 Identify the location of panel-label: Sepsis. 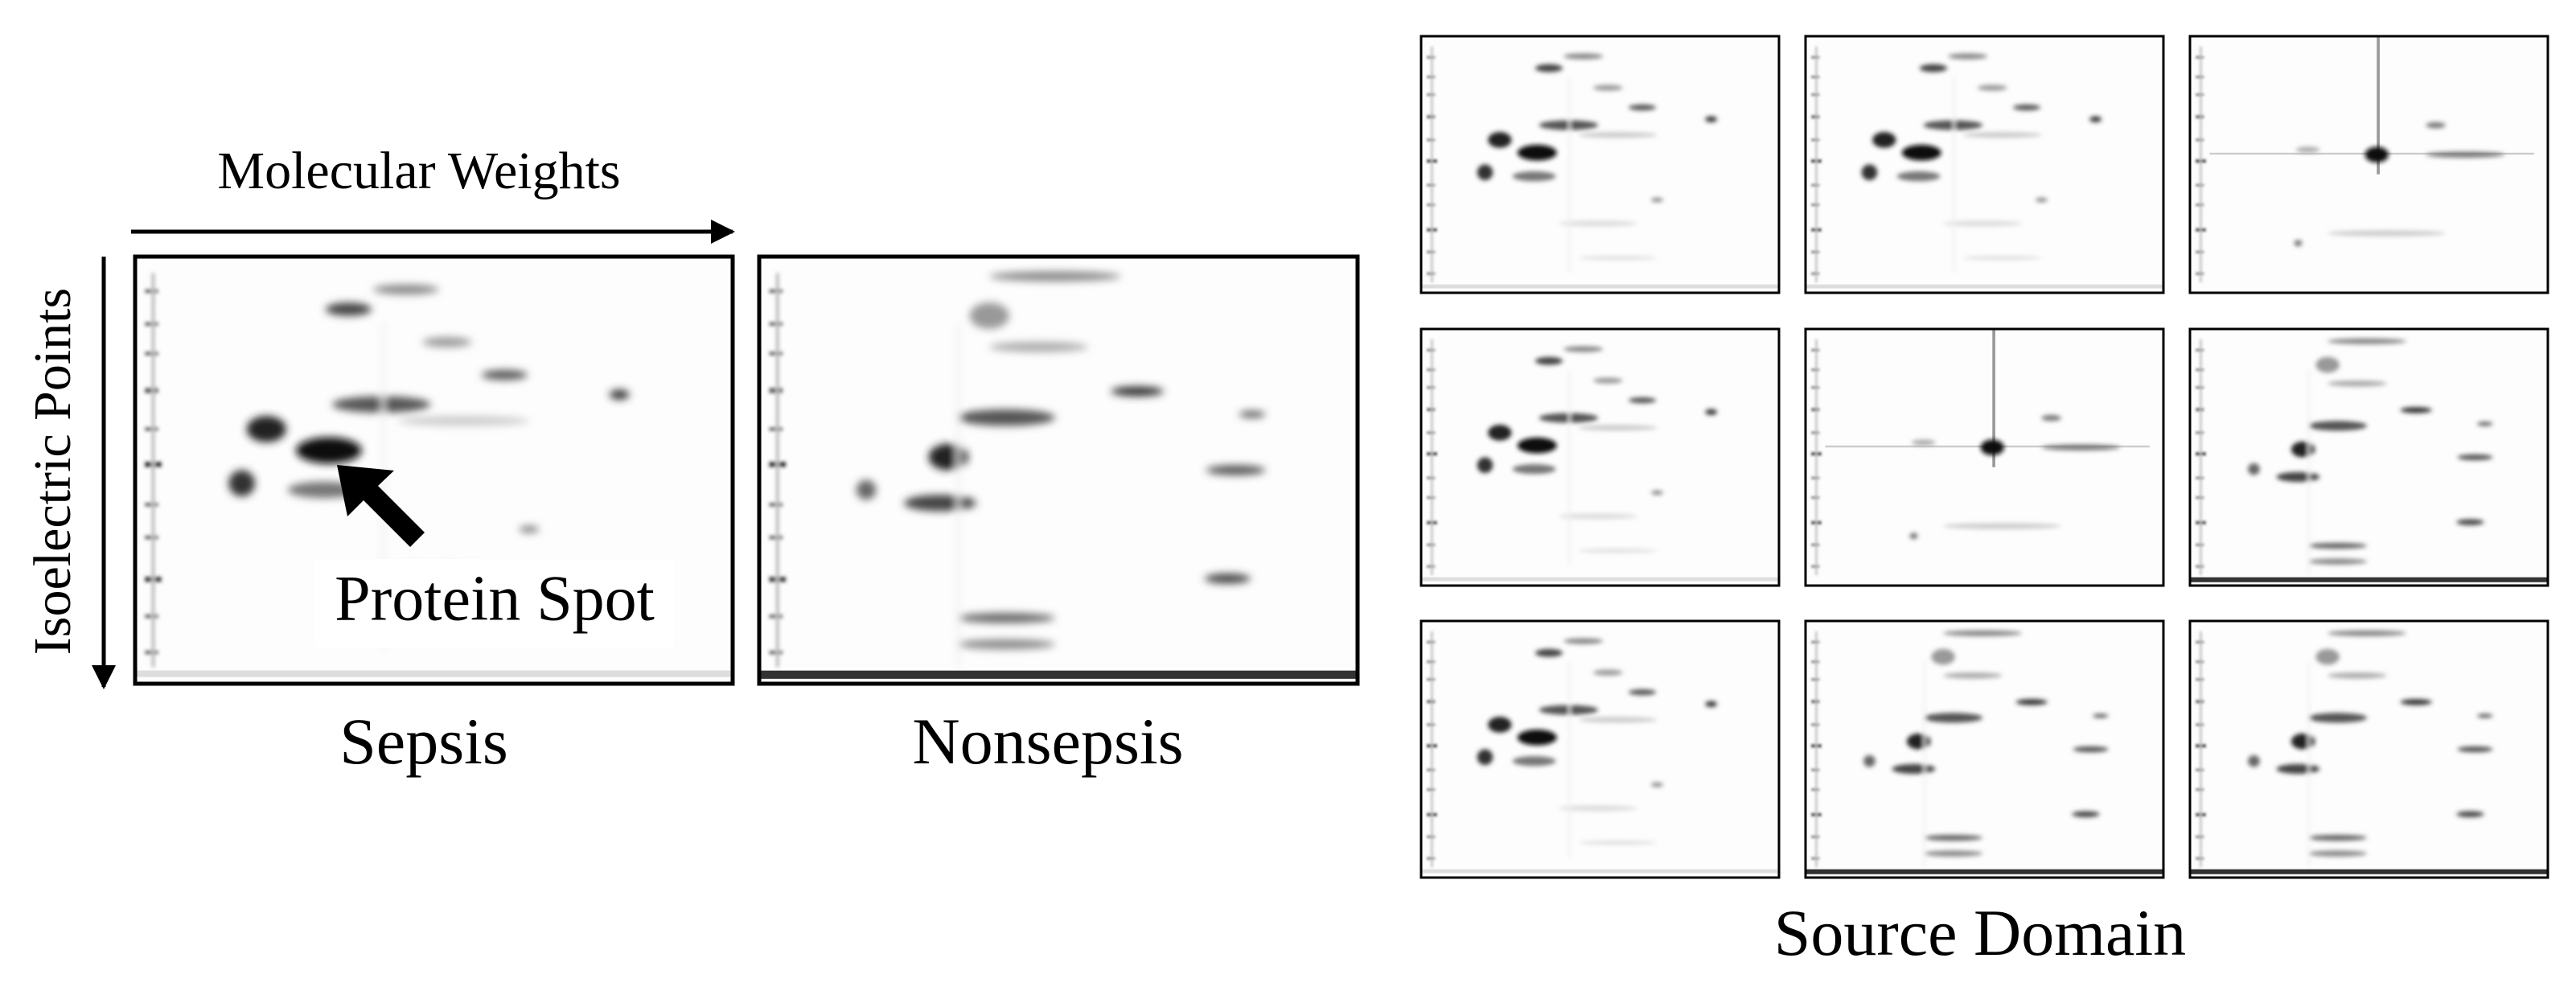
(423, 741).